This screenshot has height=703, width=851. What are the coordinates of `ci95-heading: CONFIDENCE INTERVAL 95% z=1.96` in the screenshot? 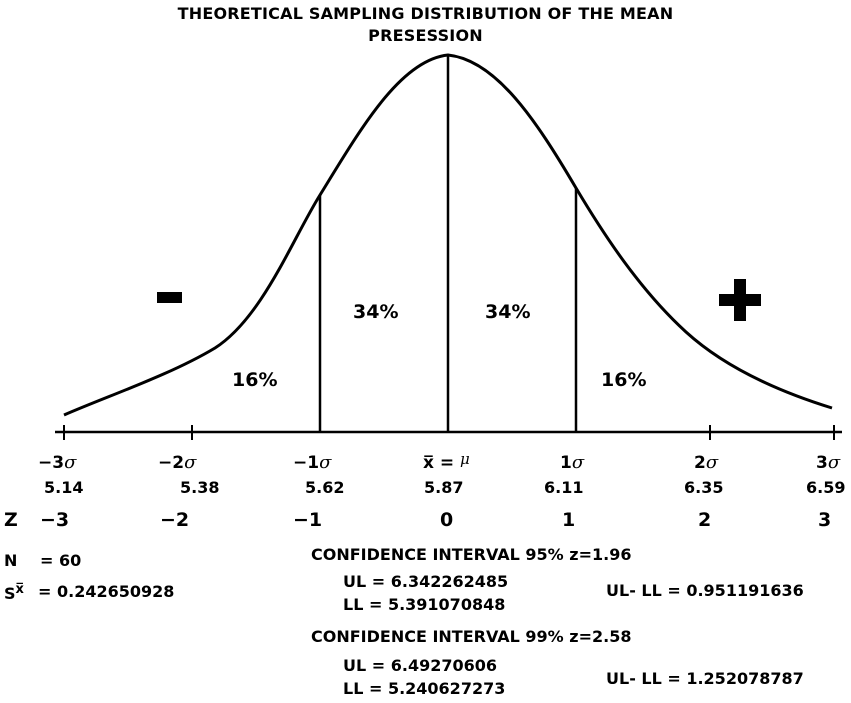 It's located at (471, 554).